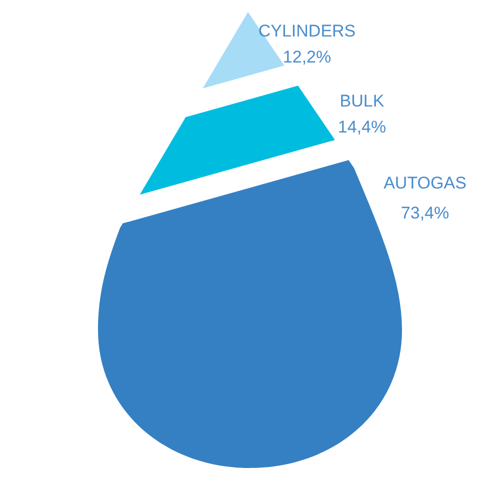 The width and height of the screenshot is (484, 480). Describe the element at coordinates (362, 127) in the screenshot. I see `data-label: 14,4%` at that location.